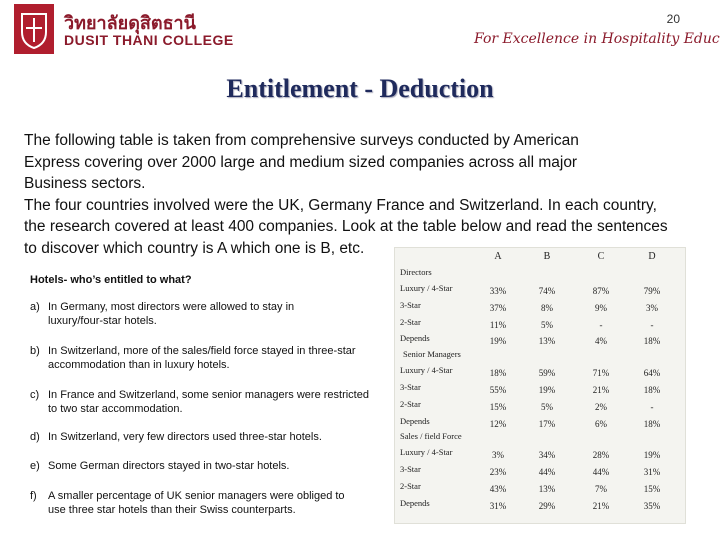  What do you see at coordinates (35, 466) in the screenshot?
I see `question-letter: e)` at bounding box center [35, 466].